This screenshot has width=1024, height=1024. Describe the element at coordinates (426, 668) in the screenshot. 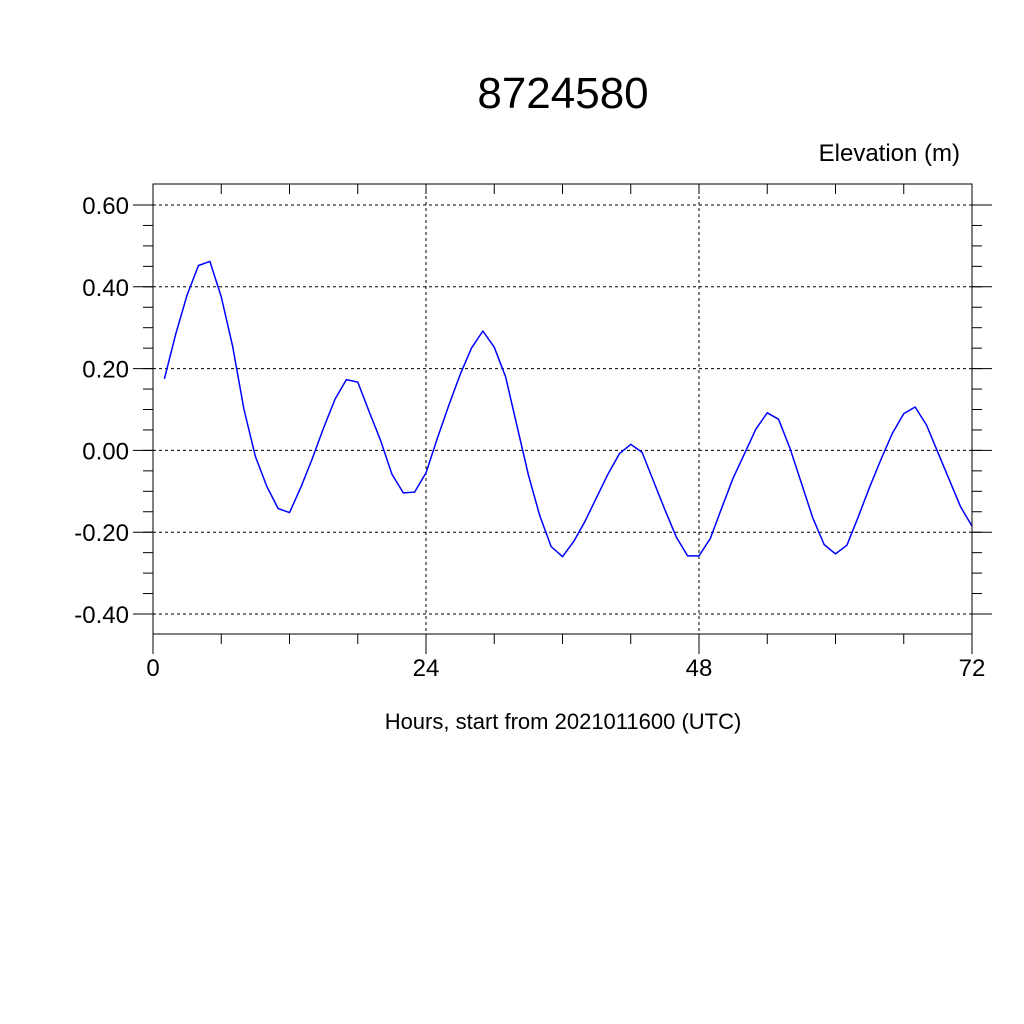

I see `x-tick-label: 24` at that location.